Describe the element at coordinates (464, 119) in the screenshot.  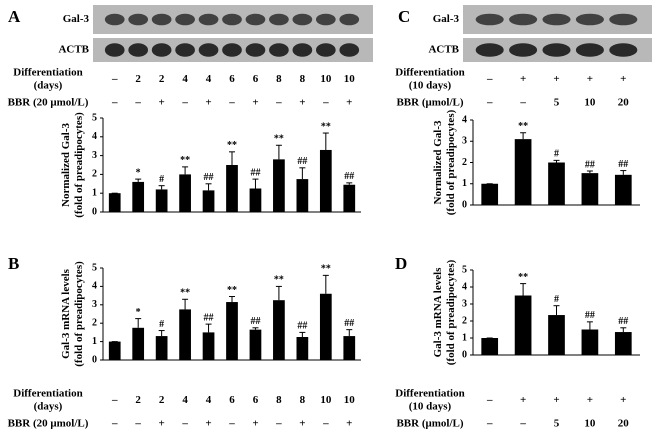
I see `y-tick-label: 4` at that location.